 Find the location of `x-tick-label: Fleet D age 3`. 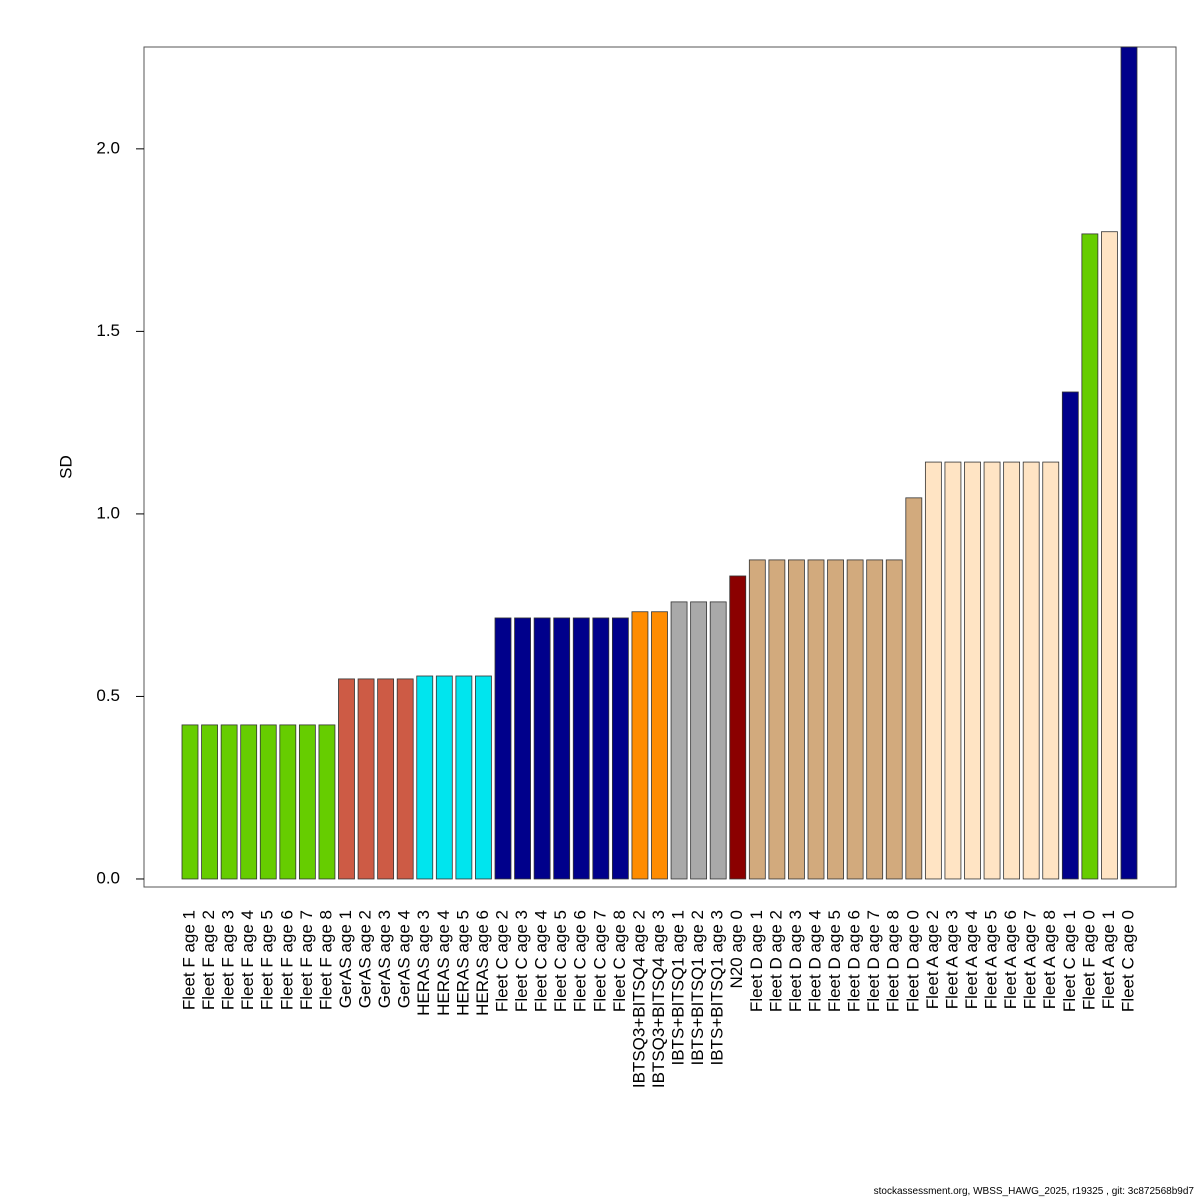

x-tick-label: Fleet D age 3 is located at coordinates (795, 961).